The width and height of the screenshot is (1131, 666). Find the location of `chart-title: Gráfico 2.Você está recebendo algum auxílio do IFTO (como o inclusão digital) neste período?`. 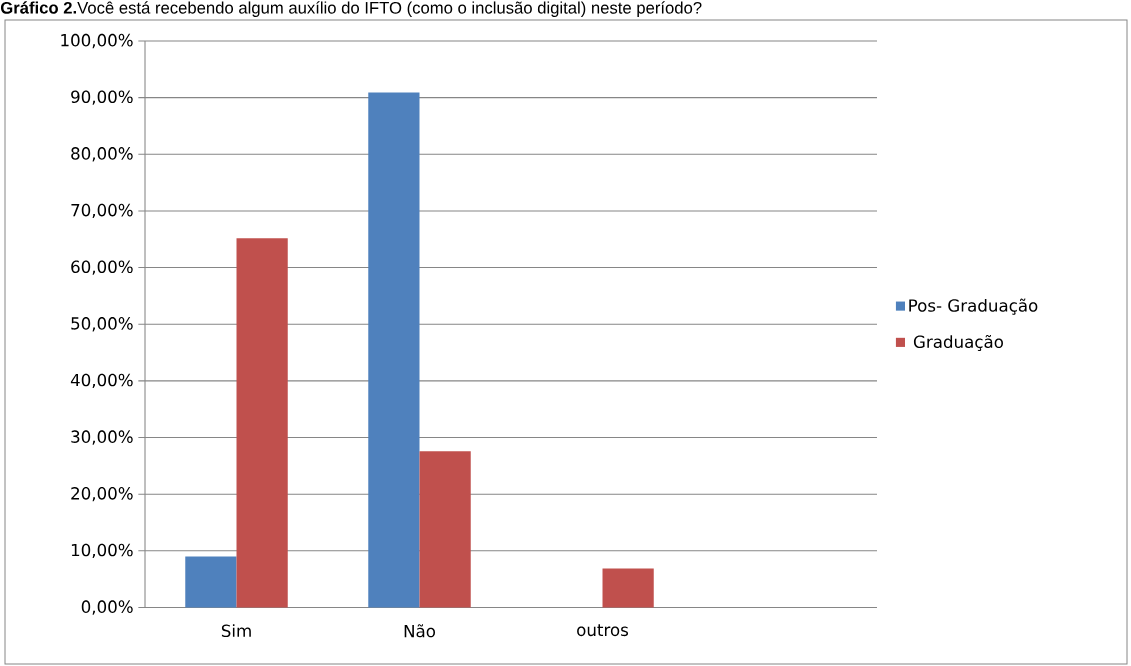

chart-title: Gráfico 2.Você está recebendo algum auxílio do IFTO (como o inclusão digital) neste período? is located at coordinates (351, 9).